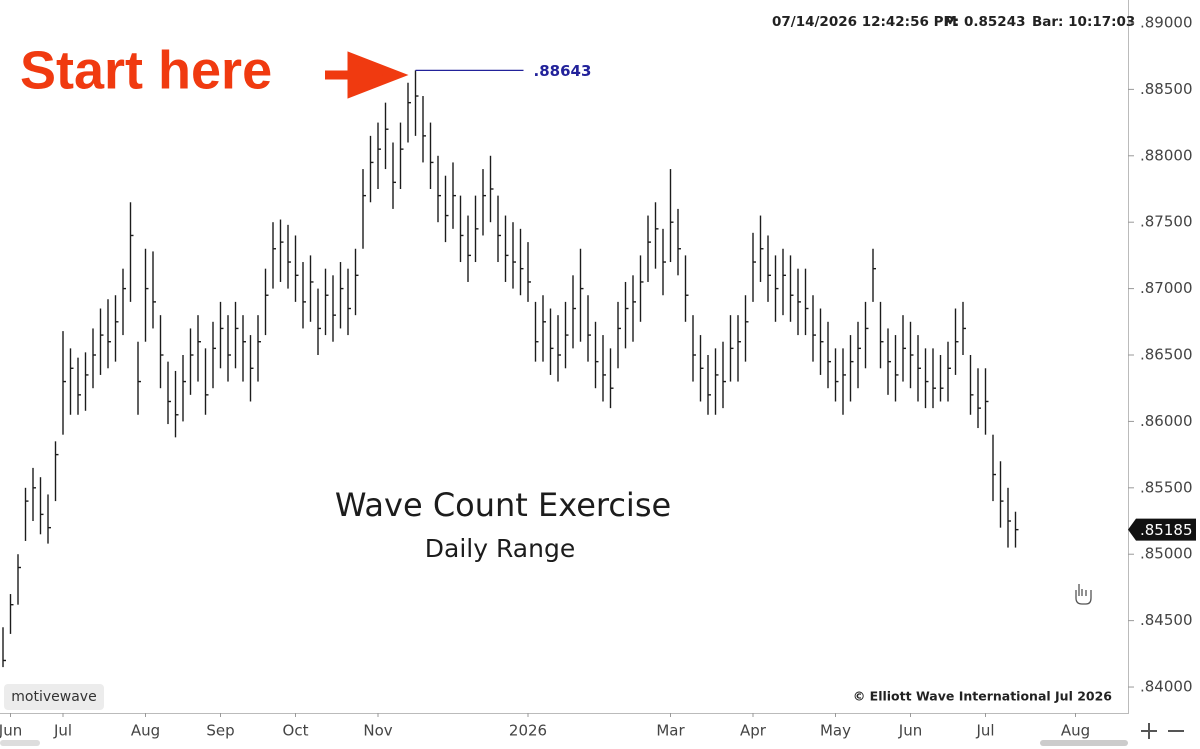 The image size is (1200, 749). I want to click on last-price-box, so click(1162, 529).